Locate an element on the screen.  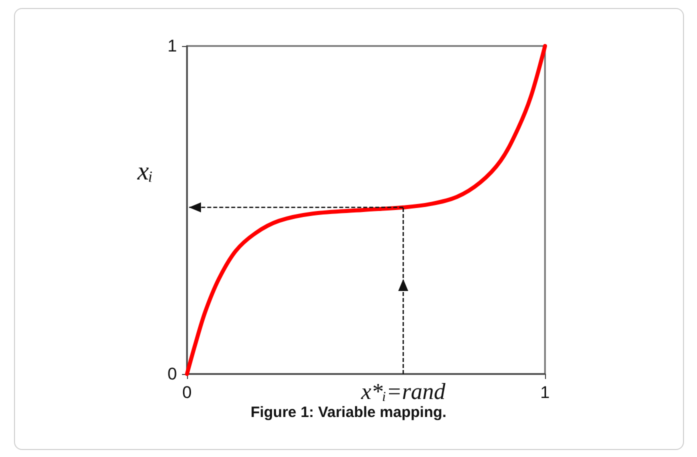
text: Figure 1: Variable mapping. is located at coordinates (348, 412).